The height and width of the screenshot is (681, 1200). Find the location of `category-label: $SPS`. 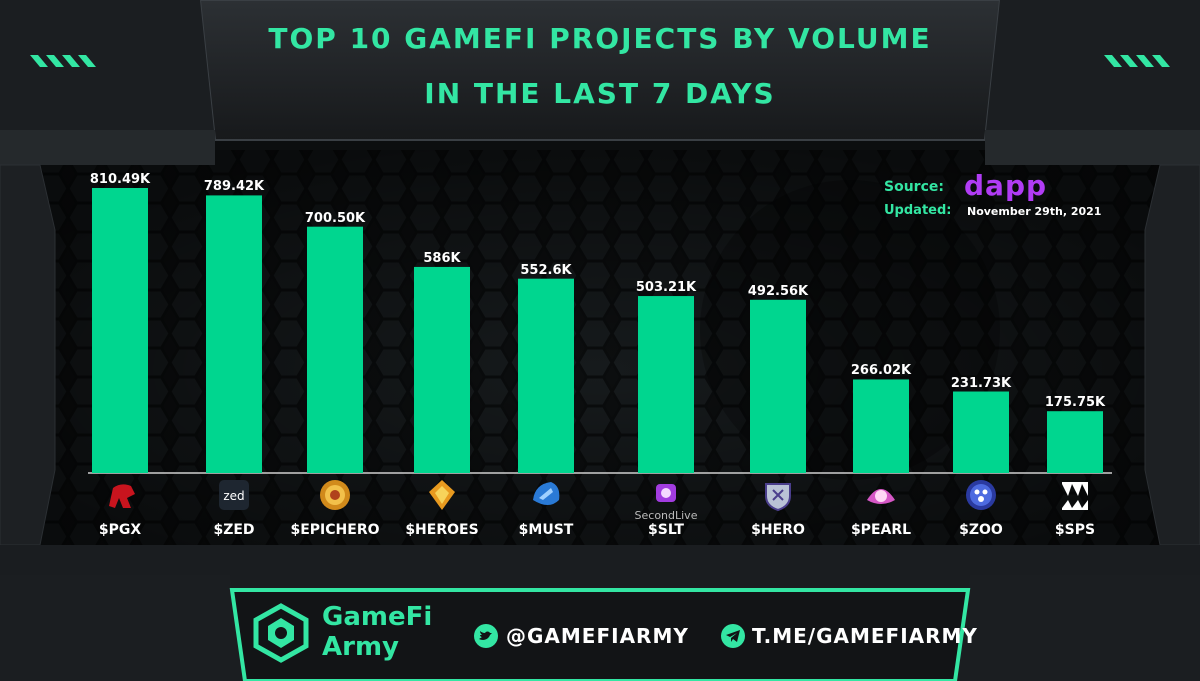

category-label: $SPS is located at coordinates (1075, 530).